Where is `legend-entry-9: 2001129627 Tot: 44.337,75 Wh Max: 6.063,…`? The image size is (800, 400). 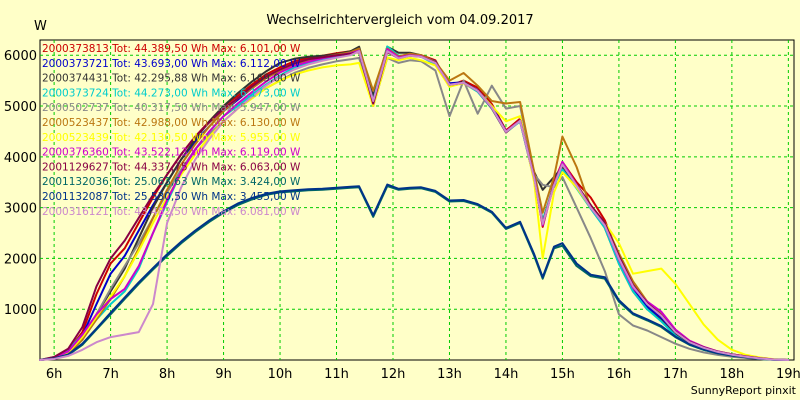
legend-entry-9: 2001129627 Tot: 44.337,75 Wh Max: 6.063,… is located at coordinates (171, 167).